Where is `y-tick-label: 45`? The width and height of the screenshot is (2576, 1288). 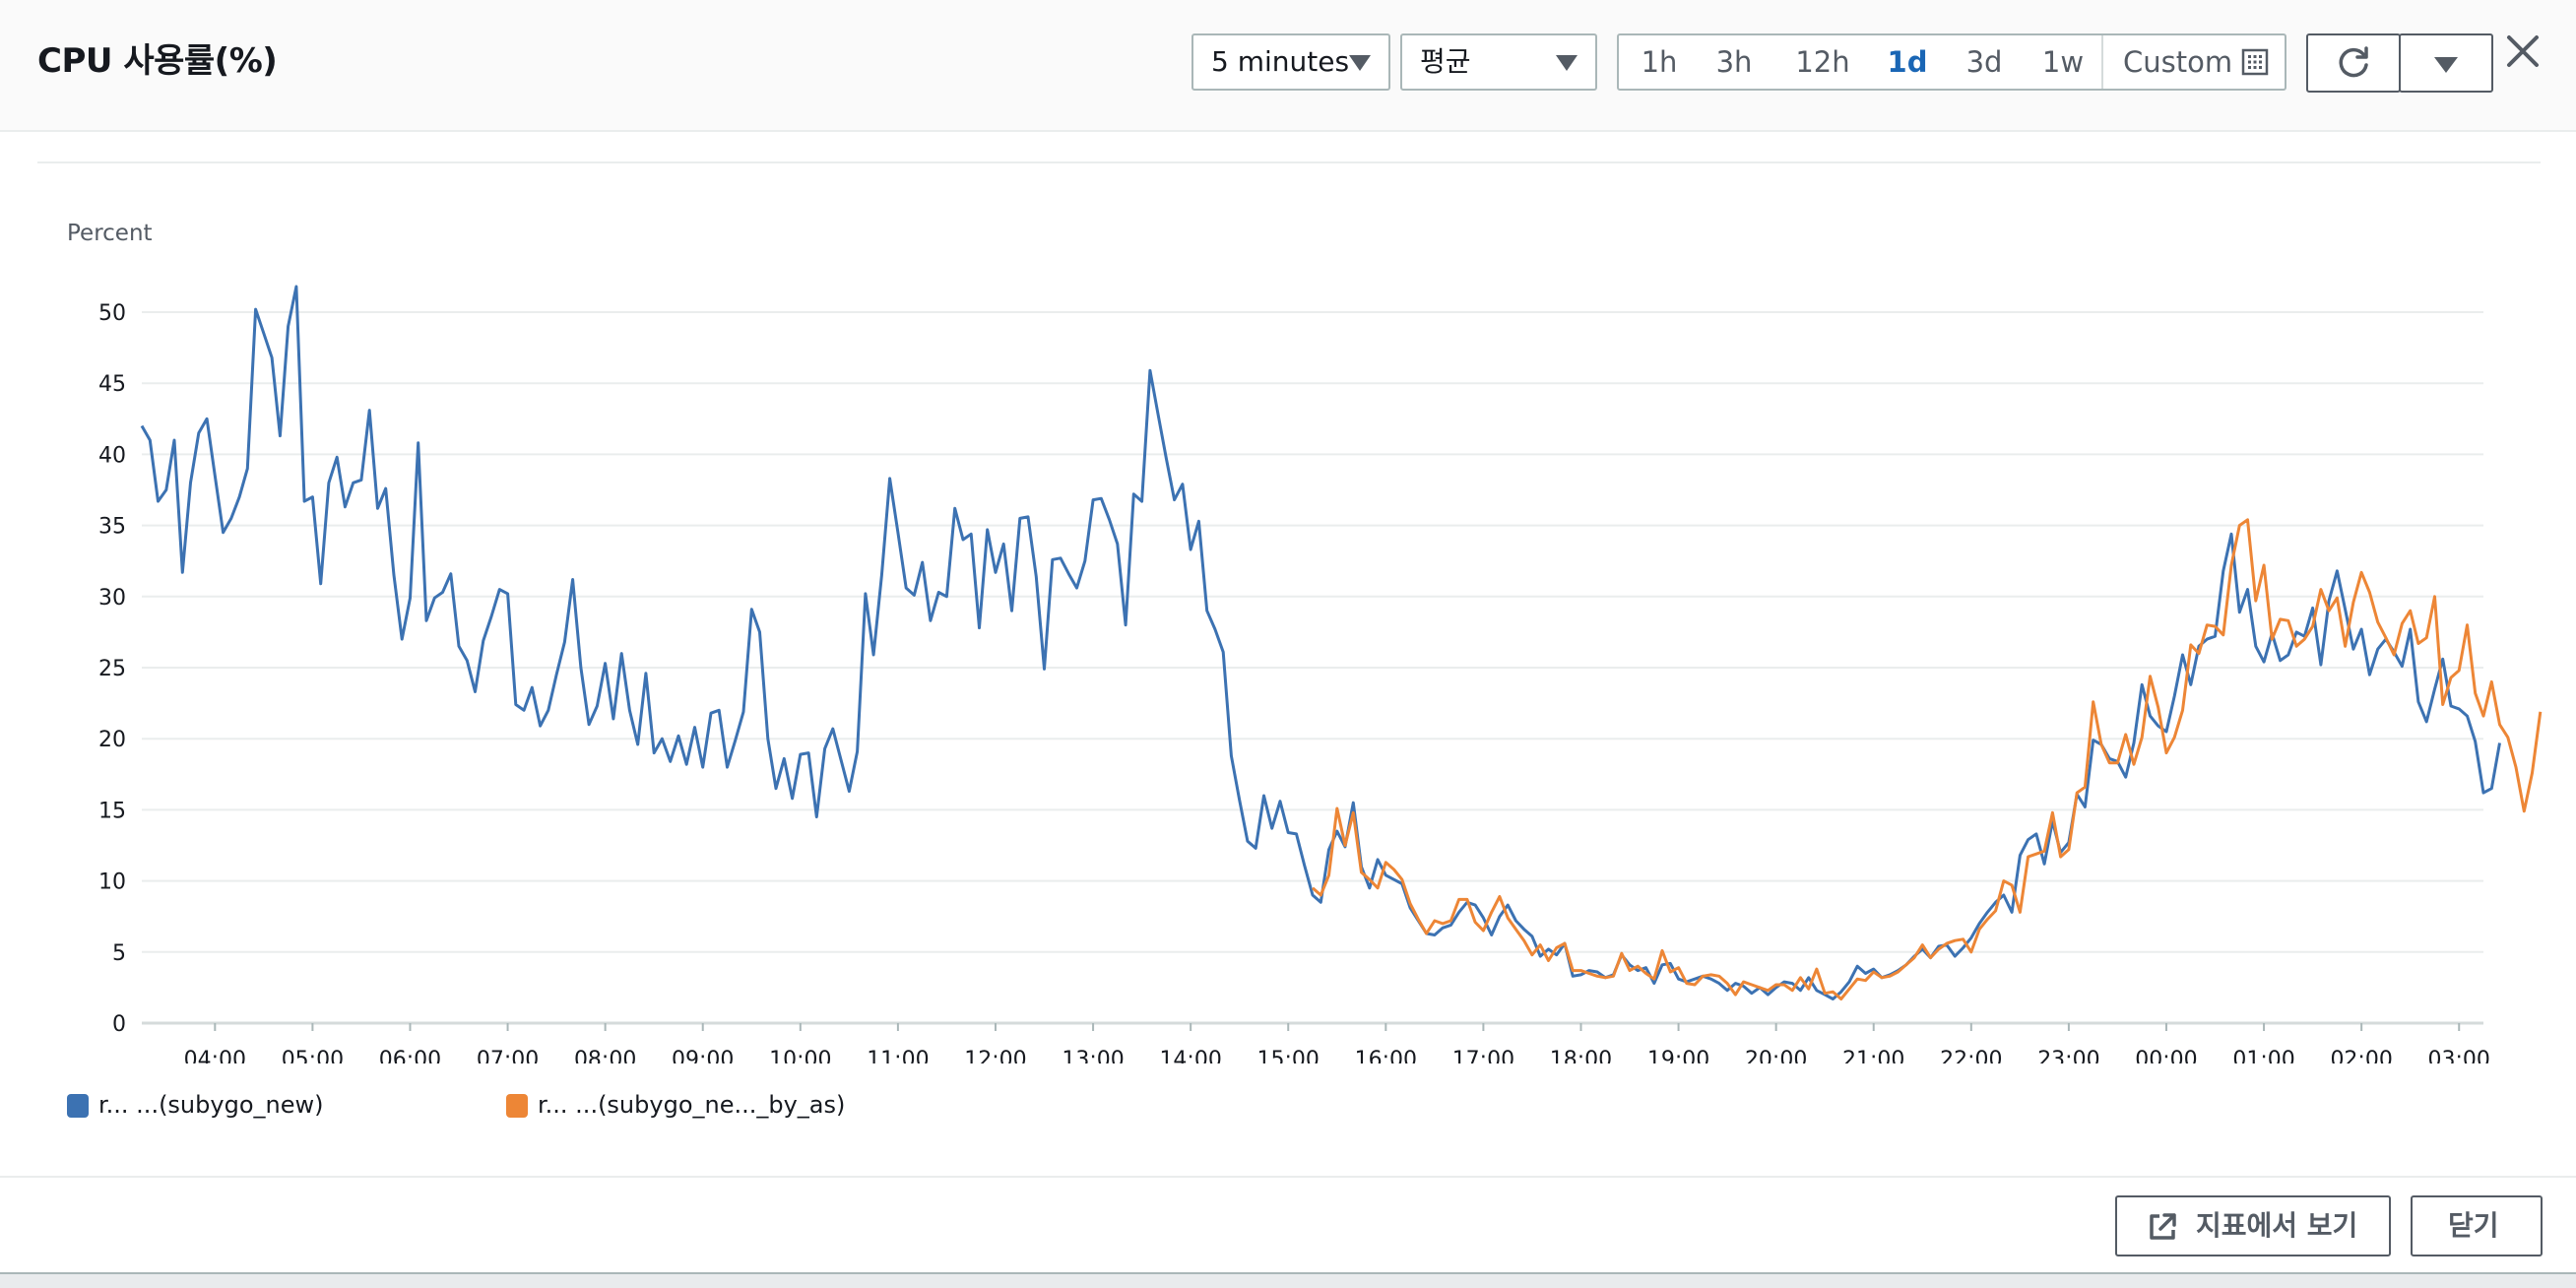
y-tick-label: 45 is located at coordinates (112, 384).